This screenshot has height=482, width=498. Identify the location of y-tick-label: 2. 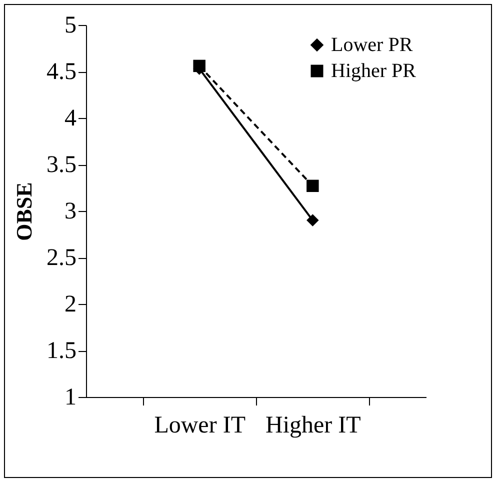
(70, 305).